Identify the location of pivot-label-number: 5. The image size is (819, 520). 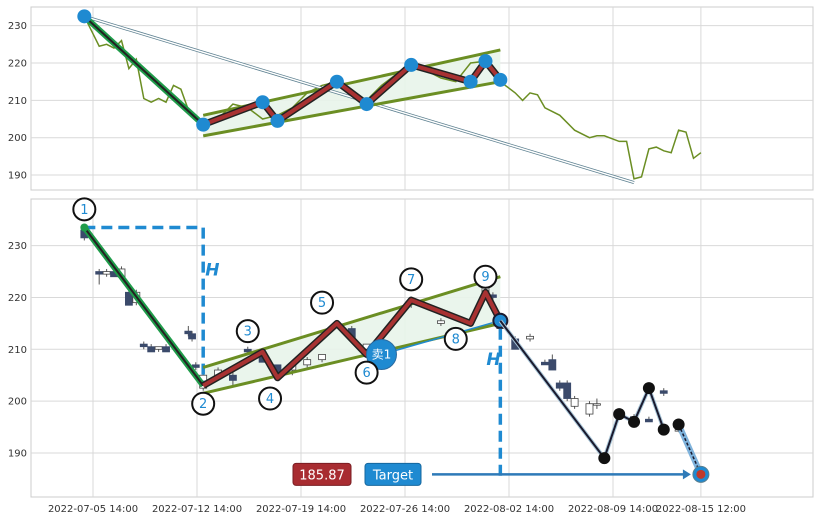
(322, 303).